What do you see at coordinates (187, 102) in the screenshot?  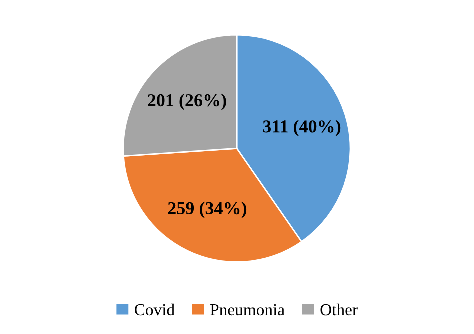 I see `data-label: 201 (26%)` at bounding box center [187, 102].